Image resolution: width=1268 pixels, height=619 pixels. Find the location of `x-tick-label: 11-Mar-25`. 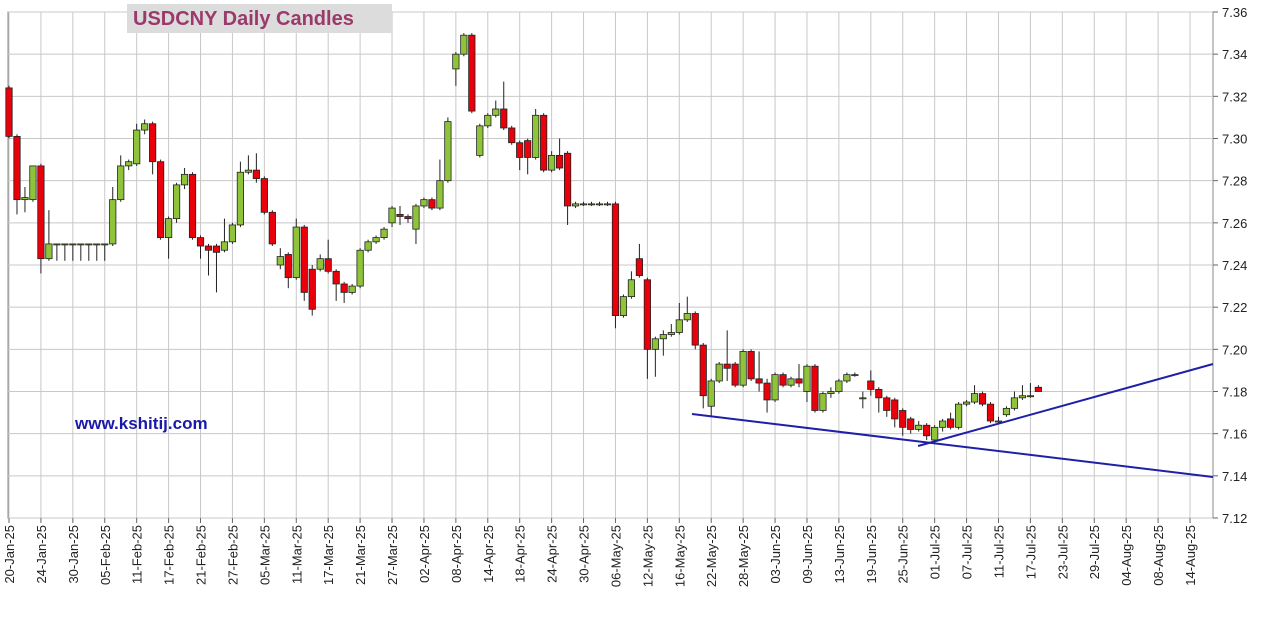

x-tick-label: 11-Mar-25 is located at coordinates (296, 554).